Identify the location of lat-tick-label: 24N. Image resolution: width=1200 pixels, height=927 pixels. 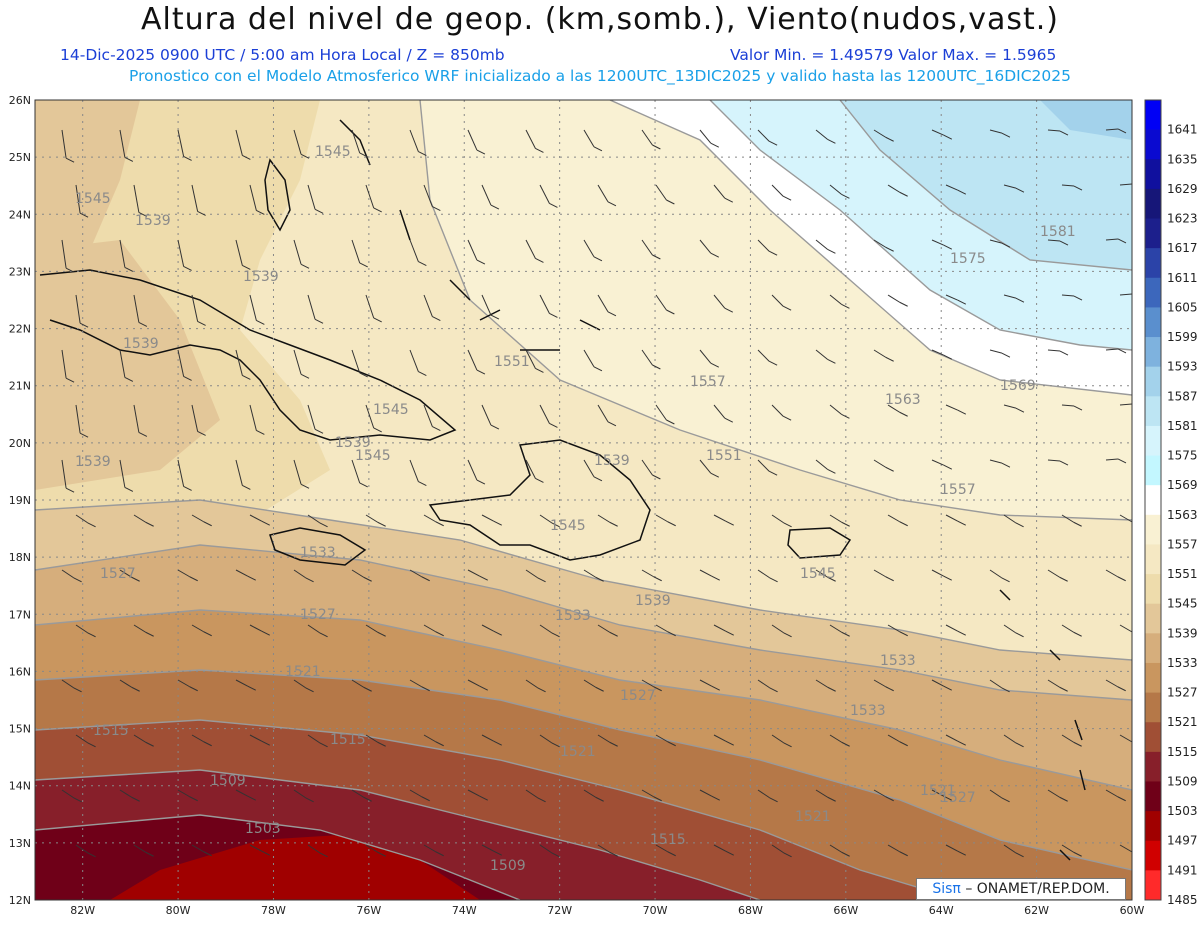
(20, 214).